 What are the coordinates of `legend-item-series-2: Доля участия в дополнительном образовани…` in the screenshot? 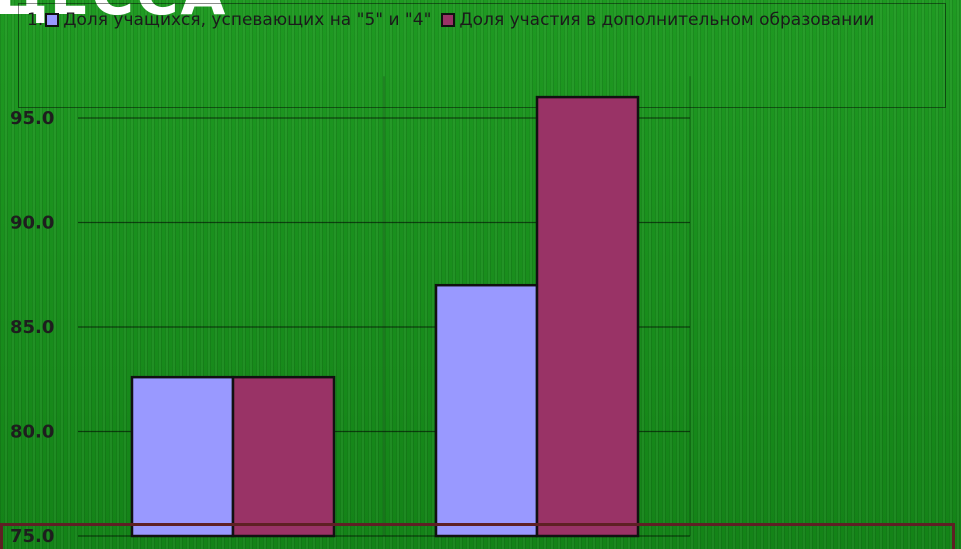 It's located at (657, 20).